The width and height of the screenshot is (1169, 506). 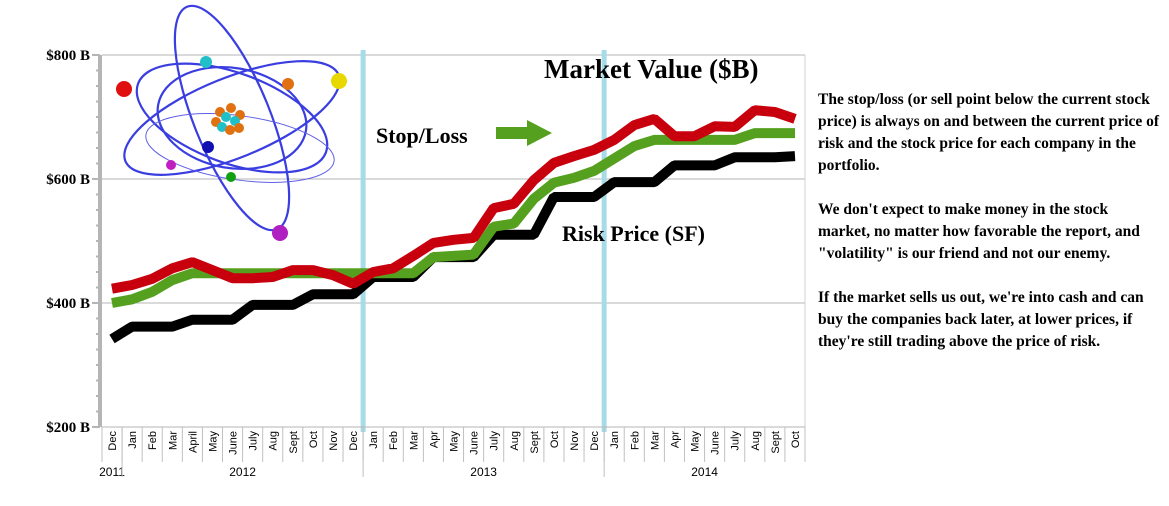 What do you see at coordinates (651, 69) in the screenshot?
I see `chart-title: Market Value ($B)` at bounding box center [651, 69].